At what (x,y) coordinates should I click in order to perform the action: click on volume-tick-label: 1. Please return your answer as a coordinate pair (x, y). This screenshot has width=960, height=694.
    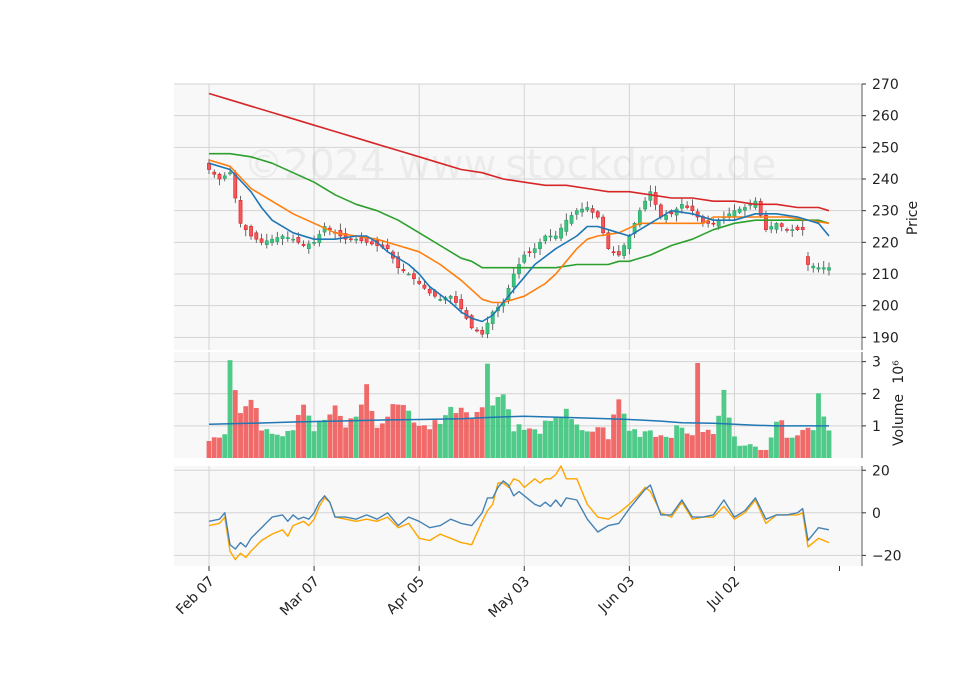
    Looking at the image, I should click on (876, 427).